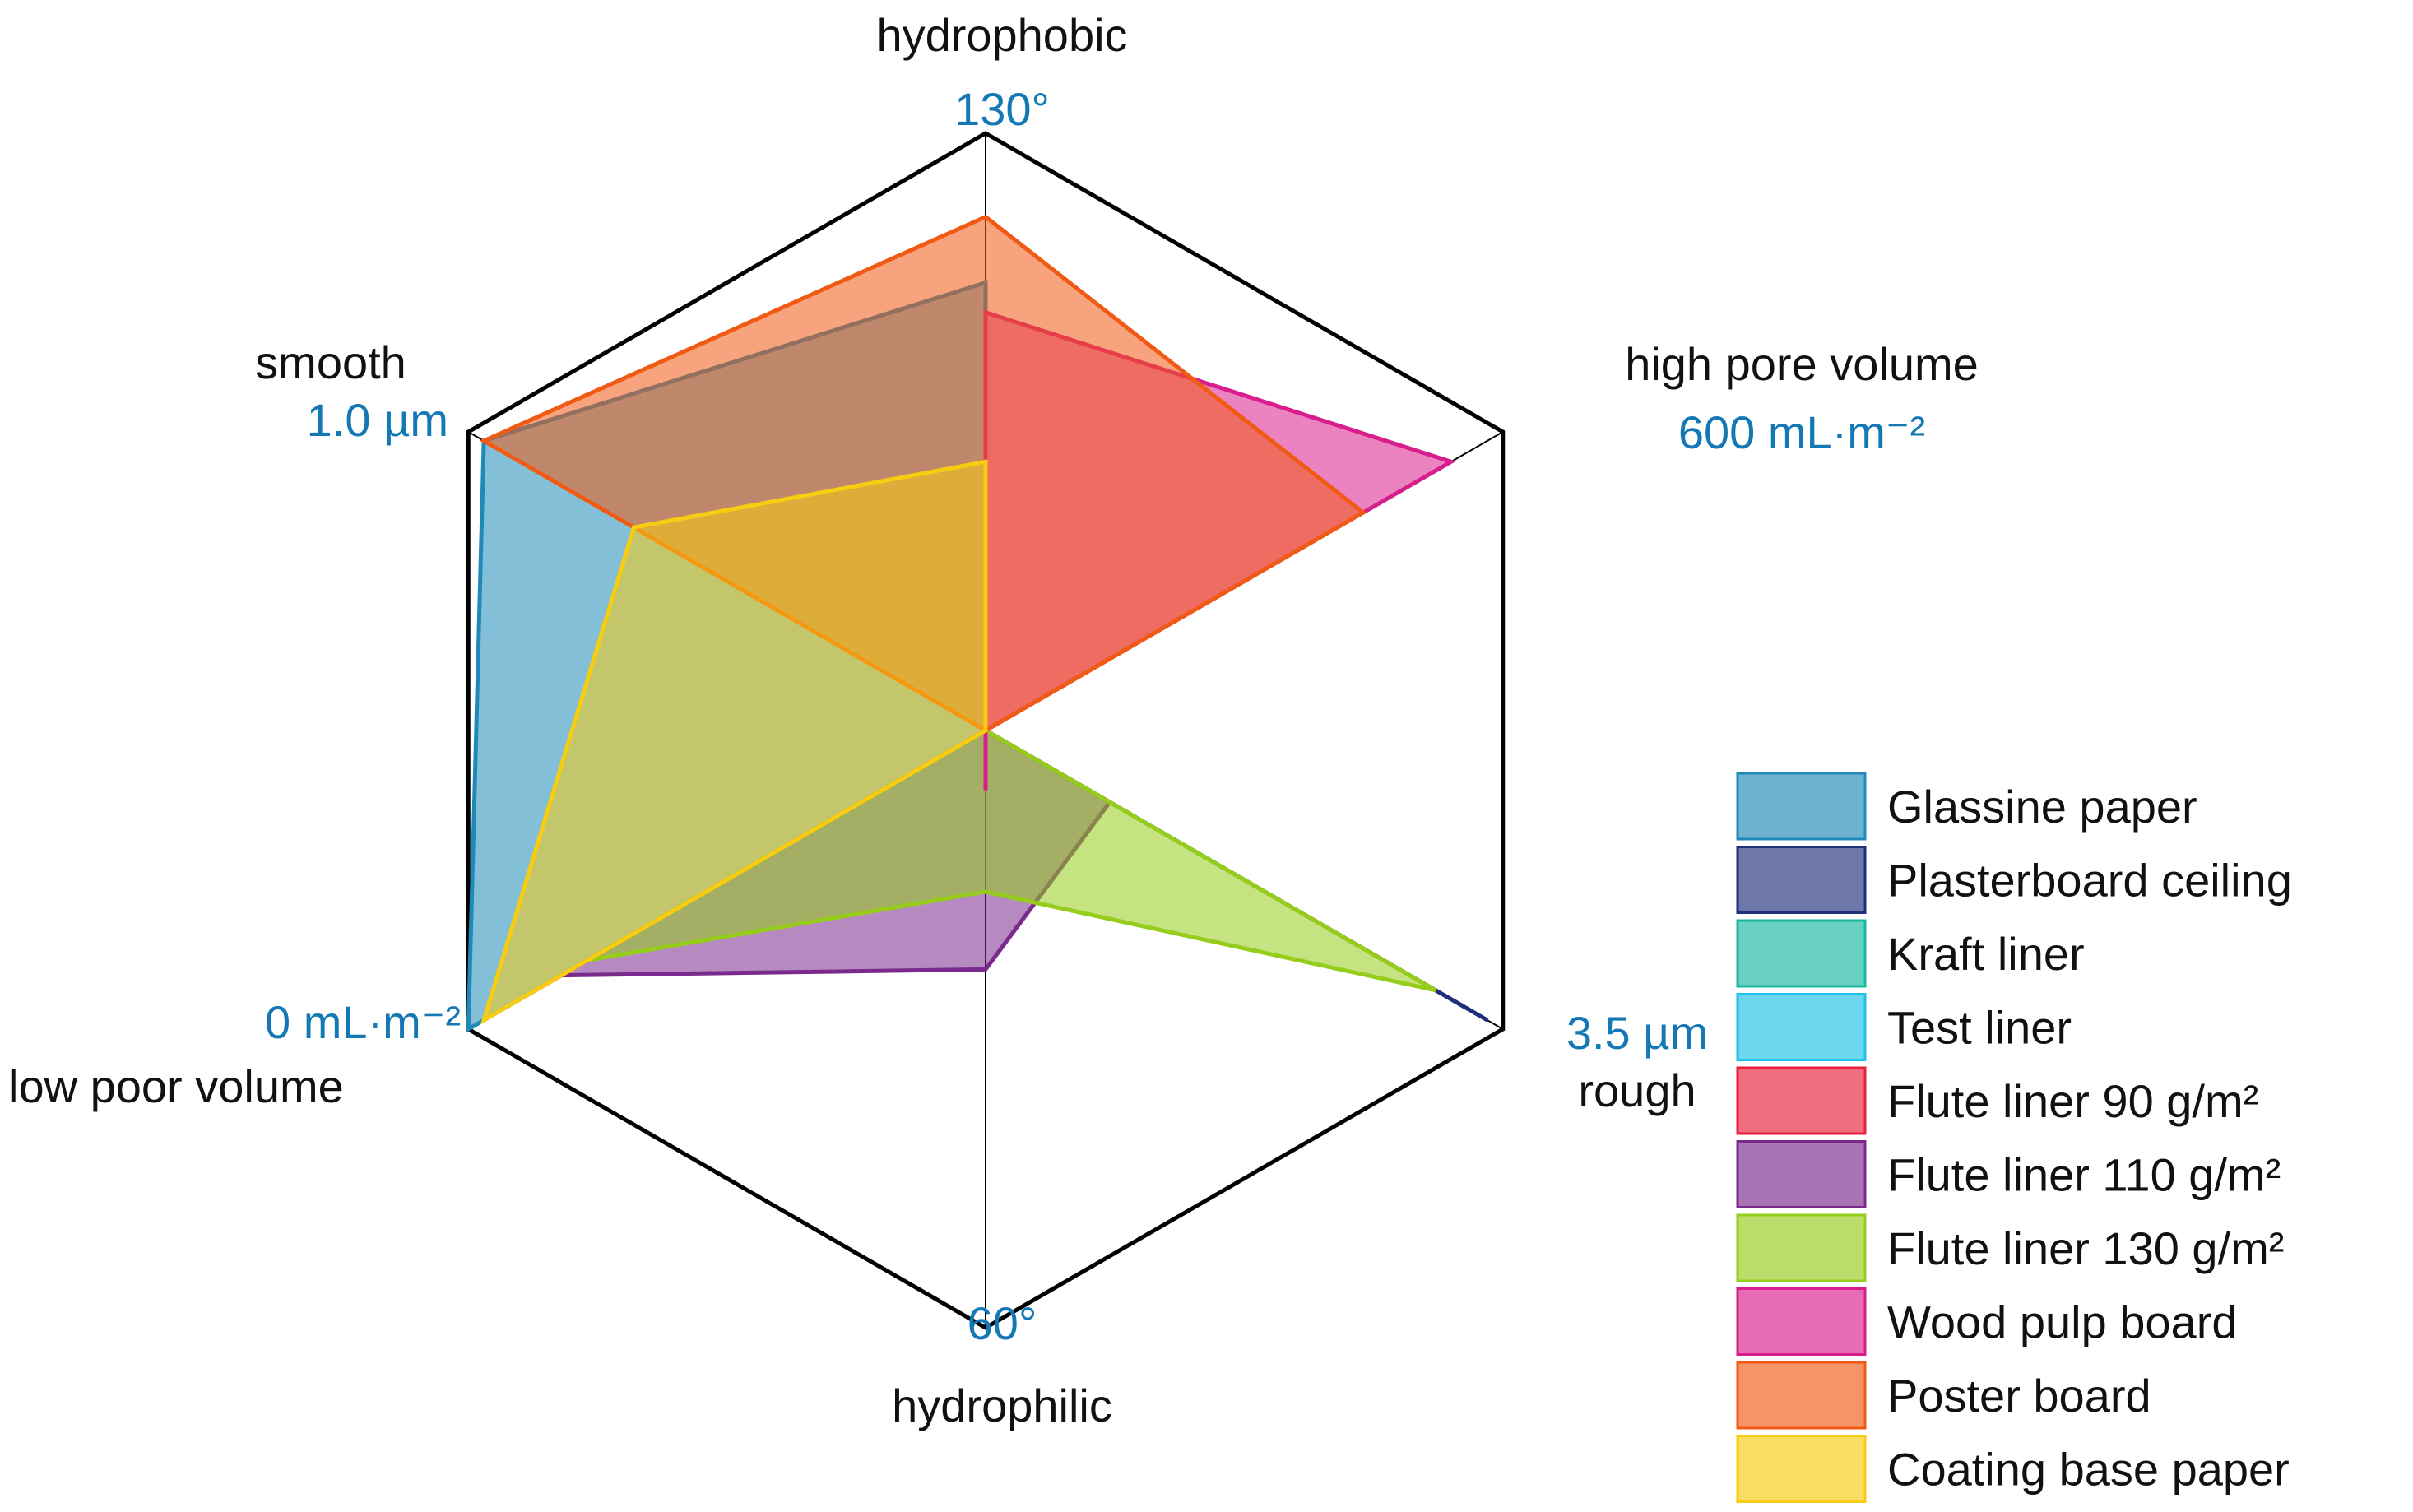  What do you see at coordinates (1979, 1028) in the screenshot?
I see `legend-label-3: Test liner` at bounding box center [1979, 1028].